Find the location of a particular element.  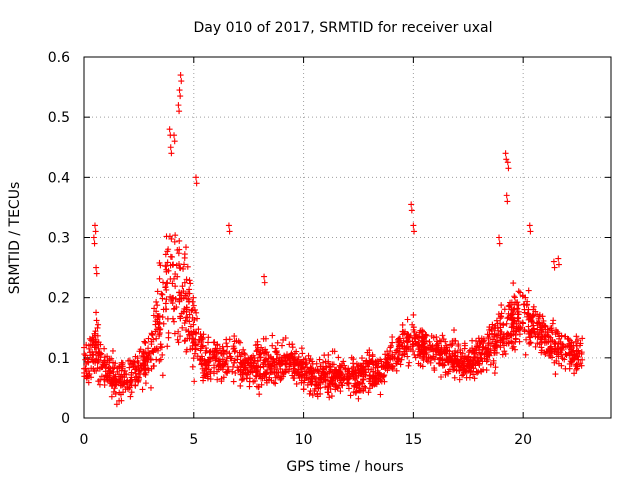

y-tick-label: 0.1 is located at coordinates (59, 359).